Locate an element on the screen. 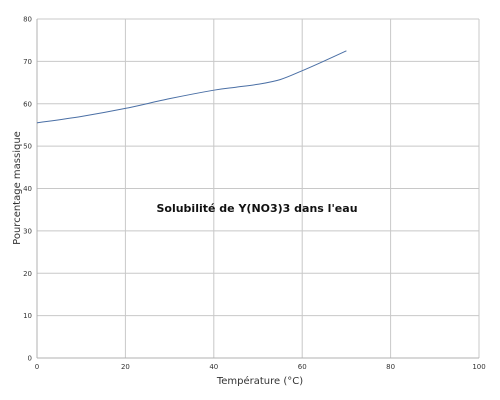  x-axis-label: Température (°C) is located at coordinates (259, 381).